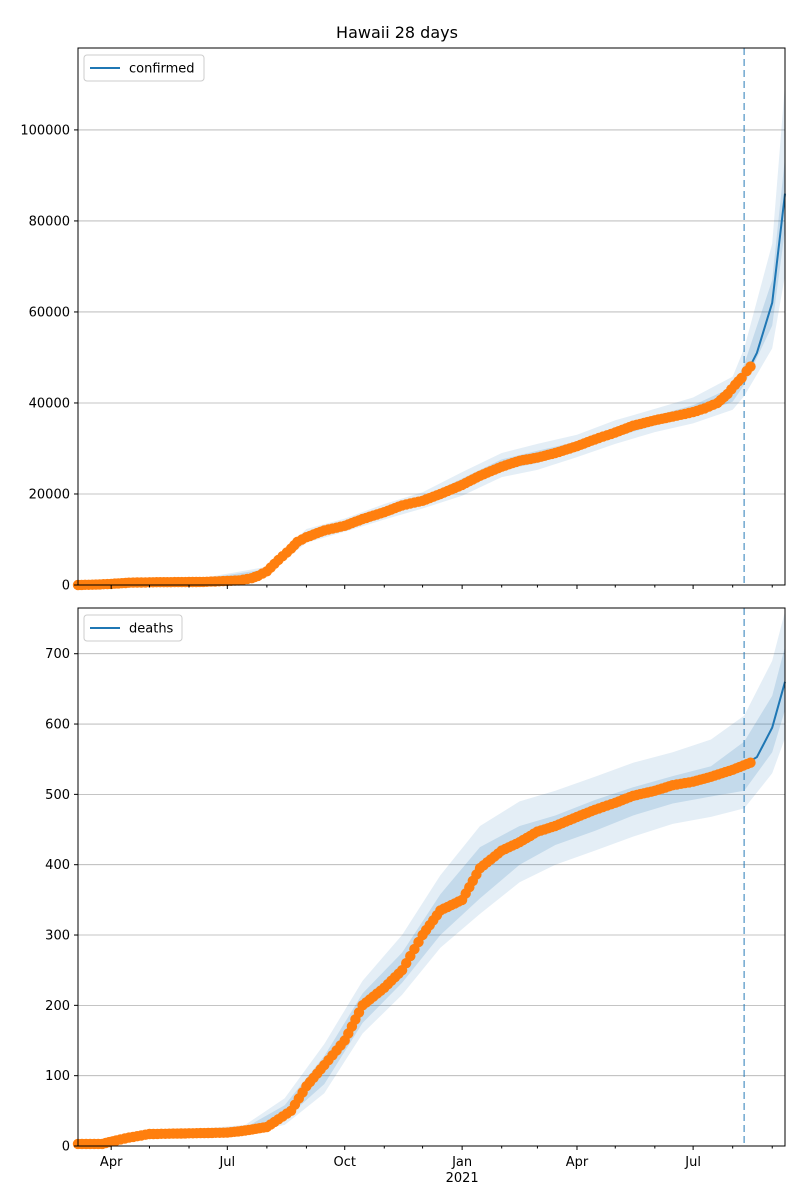 This screenshot has width=800, height=1200. I want to click on y-tick-label: 20000, so click(49, 494).